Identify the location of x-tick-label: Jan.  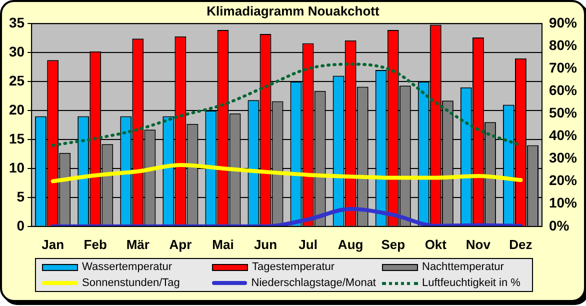
(53, 244).